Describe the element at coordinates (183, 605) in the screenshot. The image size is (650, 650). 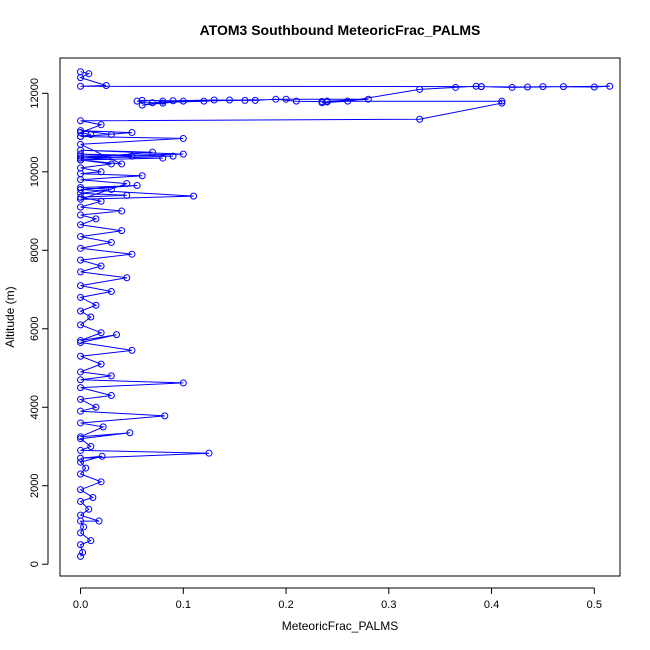
I see `x-tick-label: 0.1` at that location.